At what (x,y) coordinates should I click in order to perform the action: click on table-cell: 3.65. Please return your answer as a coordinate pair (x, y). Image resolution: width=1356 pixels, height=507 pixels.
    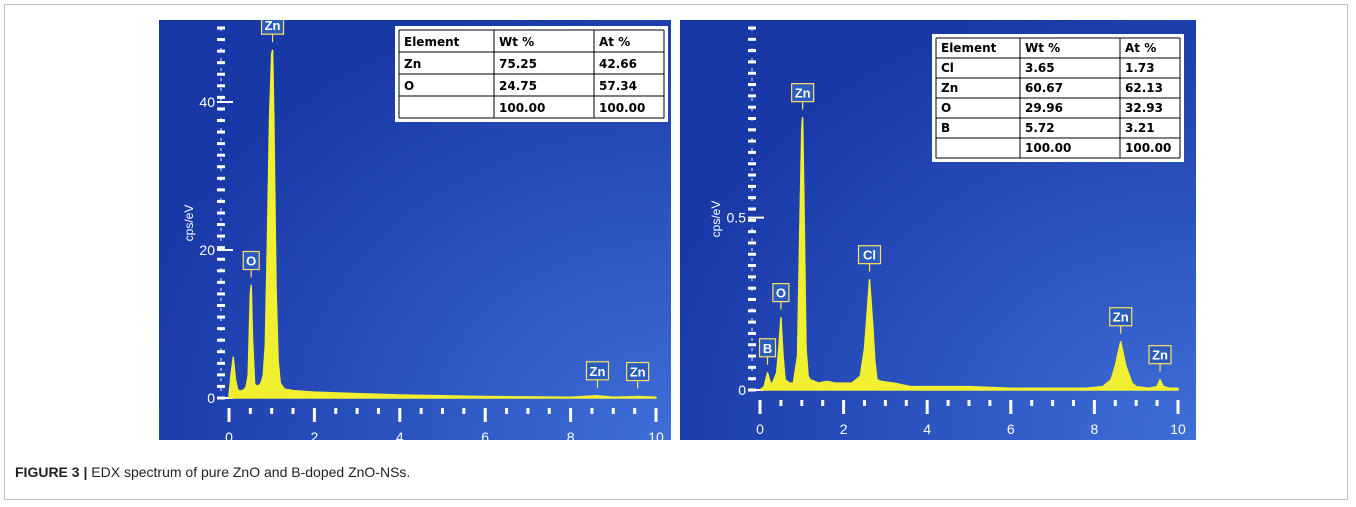
    Looking at the image, I should click on (1040, 68).